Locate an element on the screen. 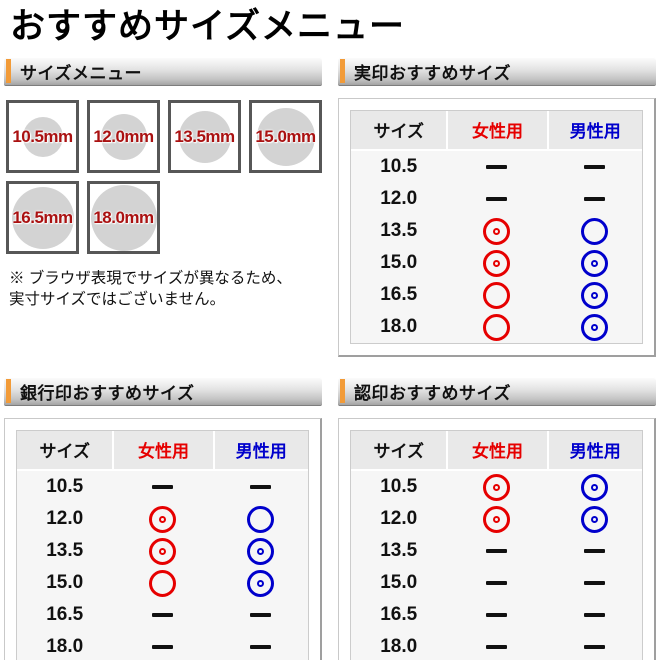  table-row: 13.5 is located at coordinates (496, 551).